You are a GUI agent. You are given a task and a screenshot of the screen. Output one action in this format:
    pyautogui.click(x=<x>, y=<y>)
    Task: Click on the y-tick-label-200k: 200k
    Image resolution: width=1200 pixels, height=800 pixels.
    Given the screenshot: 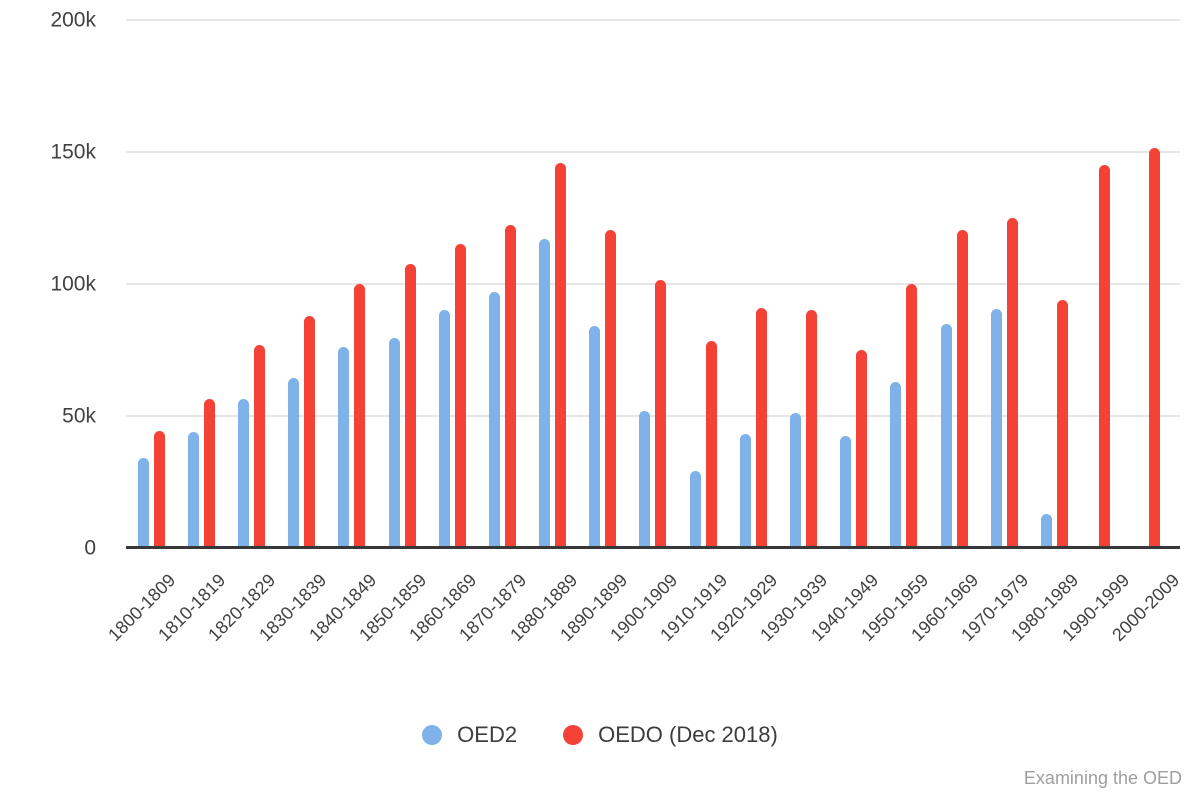 What is the action you would take?
    pyautogui.click(x=73, y=20)
    